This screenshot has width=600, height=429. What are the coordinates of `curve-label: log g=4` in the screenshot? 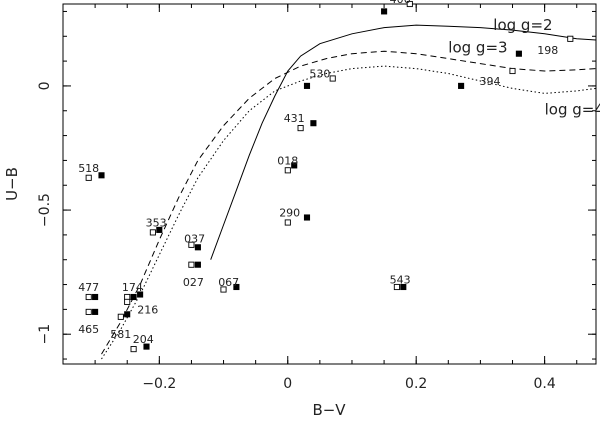 It's located at (572, 110).